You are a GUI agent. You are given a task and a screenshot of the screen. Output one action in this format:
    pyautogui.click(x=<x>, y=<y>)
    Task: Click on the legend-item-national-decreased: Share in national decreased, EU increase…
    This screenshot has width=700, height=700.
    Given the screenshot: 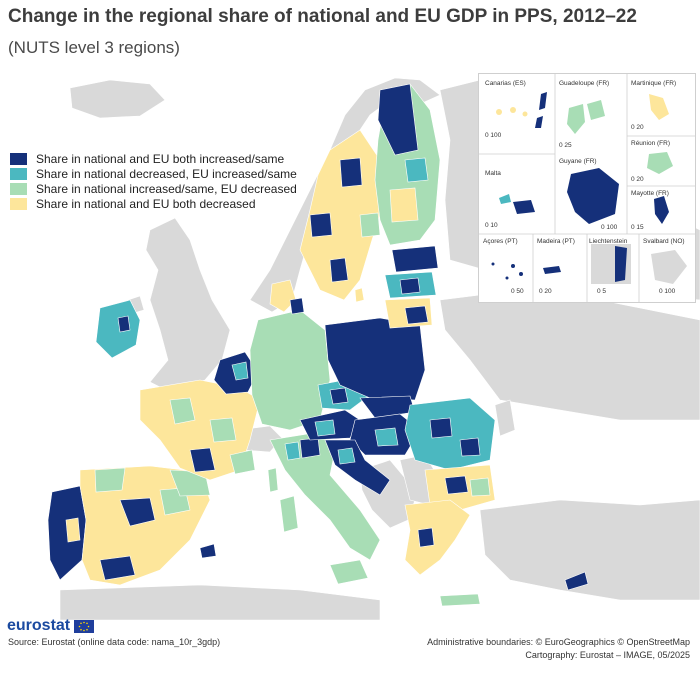 What is the action you would take?
    pyautogui.click(x=153, y=174)
    